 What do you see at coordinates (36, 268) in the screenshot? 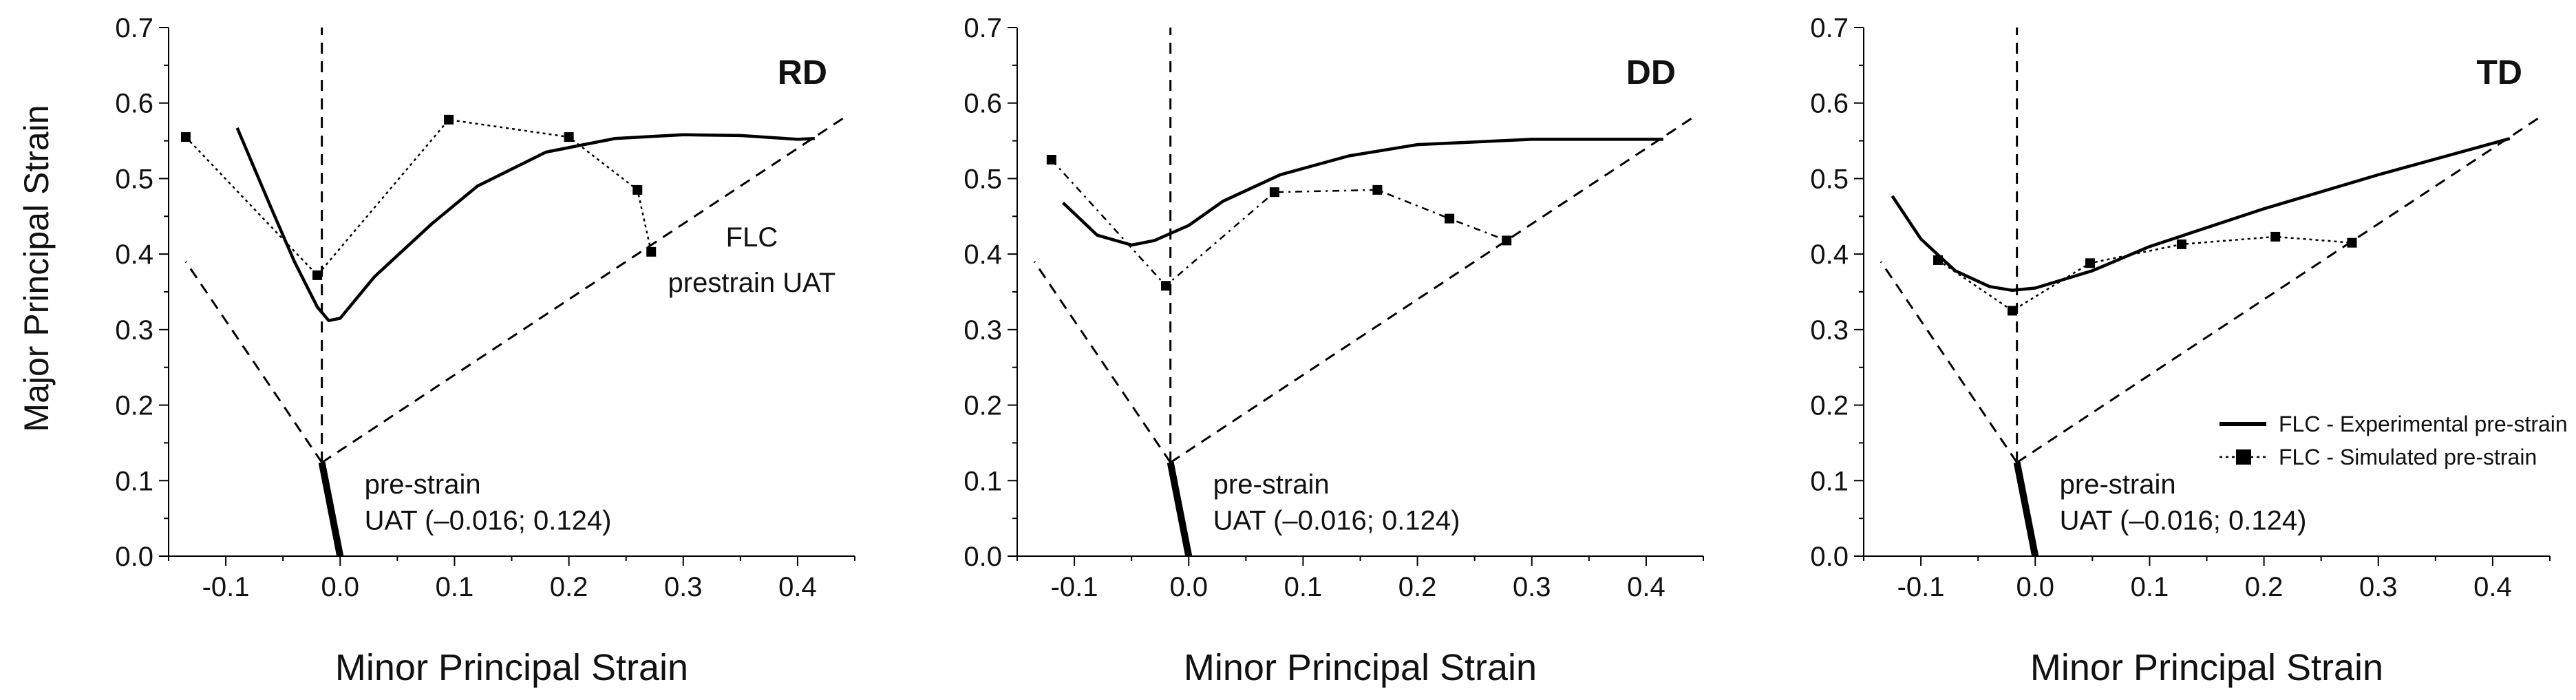
I see `figure-y-axis-label: Major Principal Strain` at bounding box center [36, 268].